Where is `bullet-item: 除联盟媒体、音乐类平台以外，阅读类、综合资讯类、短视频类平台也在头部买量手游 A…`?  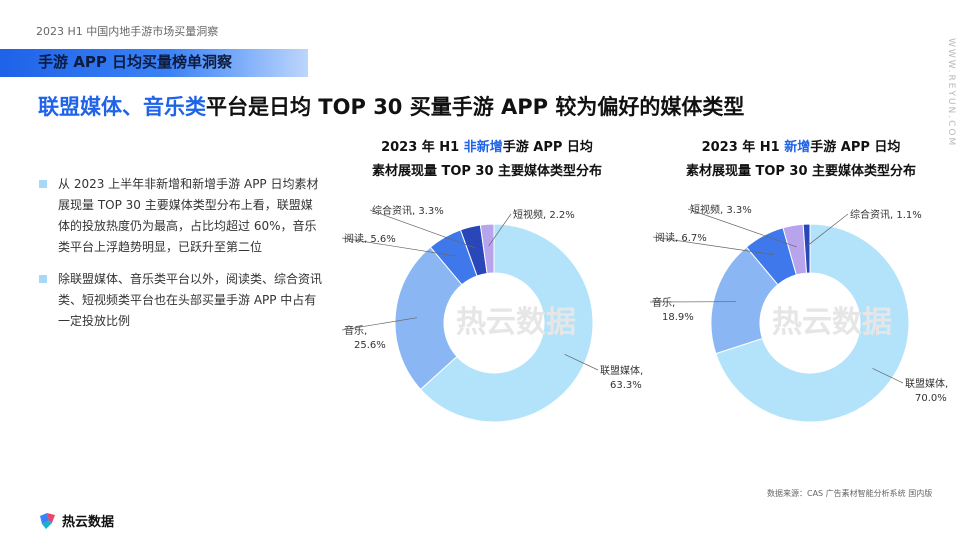 bullet-item: 除联盟媒体、音乐类平台以外，阅读类、综合资讯类、短视频类平台也在头部买量手游 A… is located at coordinates (181, 300).